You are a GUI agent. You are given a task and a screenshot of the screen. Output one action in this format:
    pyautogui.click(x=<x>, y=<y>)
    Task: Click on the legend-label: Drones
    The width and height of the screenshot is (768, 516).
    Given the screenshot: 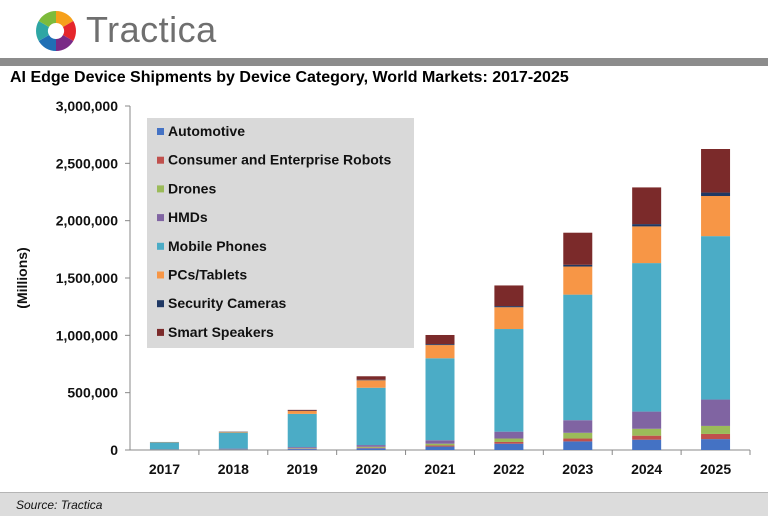 What is the action you would take?
    pyautogui.click(x=192, y=188)
    